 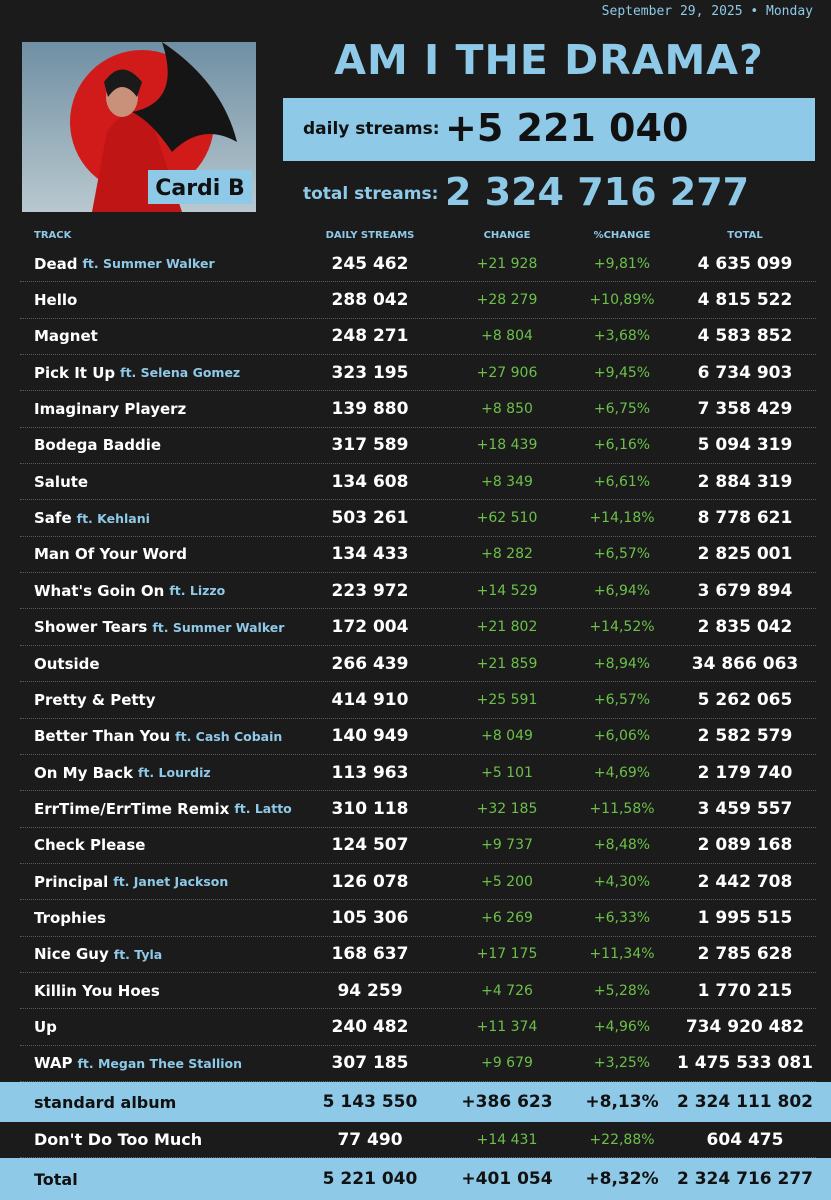 What do you see at coordinates (622, 627) in the screenshot?
I see `pct-cell: +14,52%` at bounding box center [622, 627].